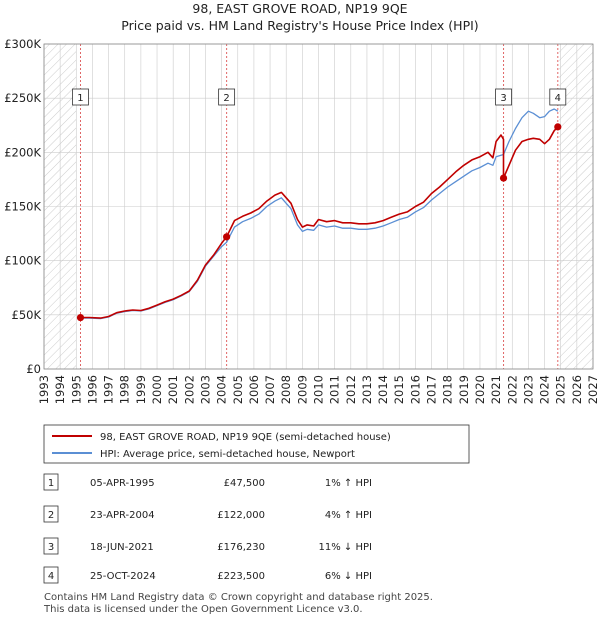  I want to click on x-tick-label: 2017, so click(432, 389).